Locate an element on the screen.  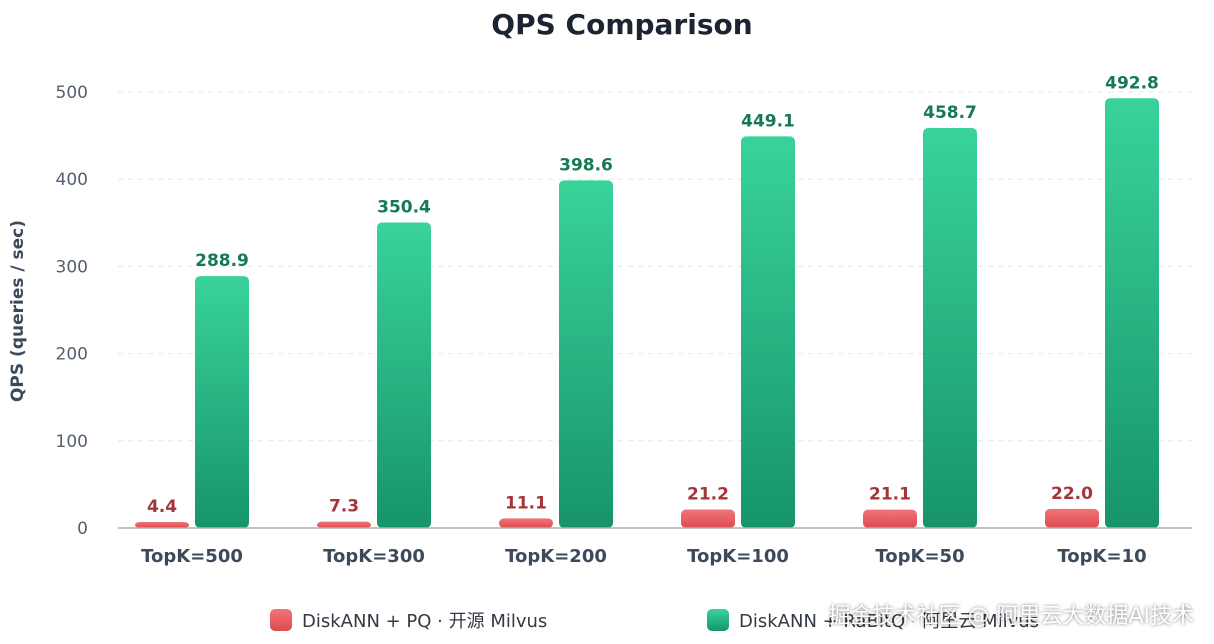
legend-swatch-rabitq is located at coordinates (718, 620).